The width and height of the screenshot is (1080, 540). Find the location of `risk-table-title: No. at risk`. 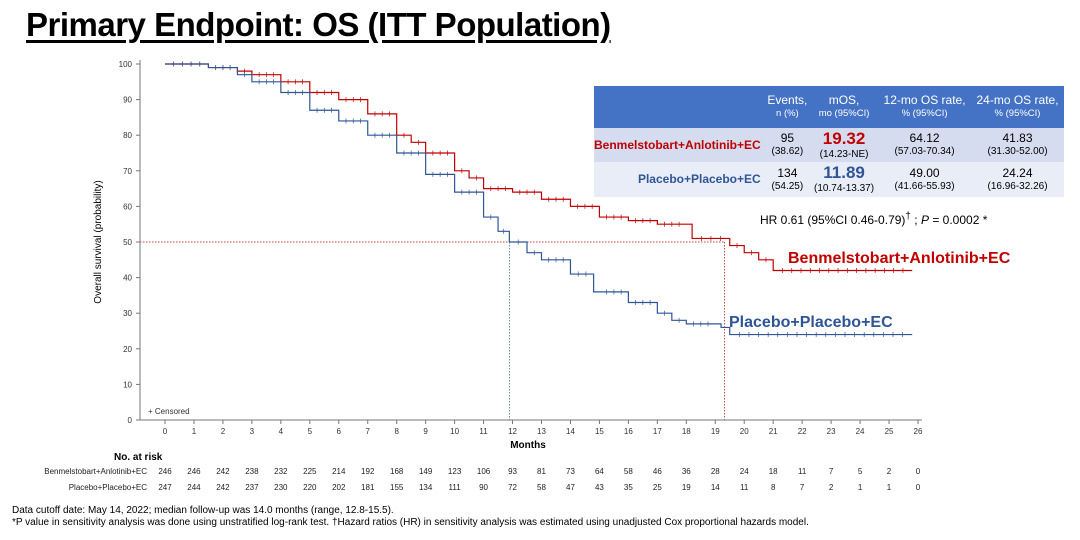

risk-table-title: No. at risk is located at coordinates (138, 457).